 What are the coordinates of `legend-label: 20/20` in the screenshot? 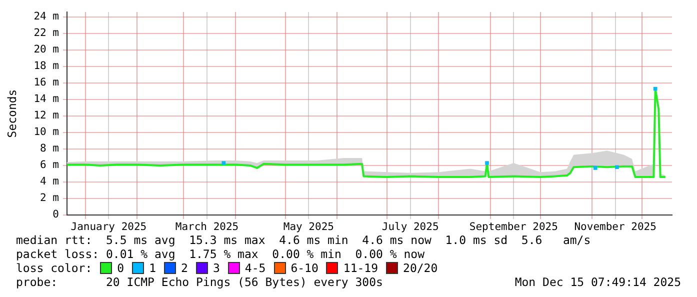 It's located at (420, 268).